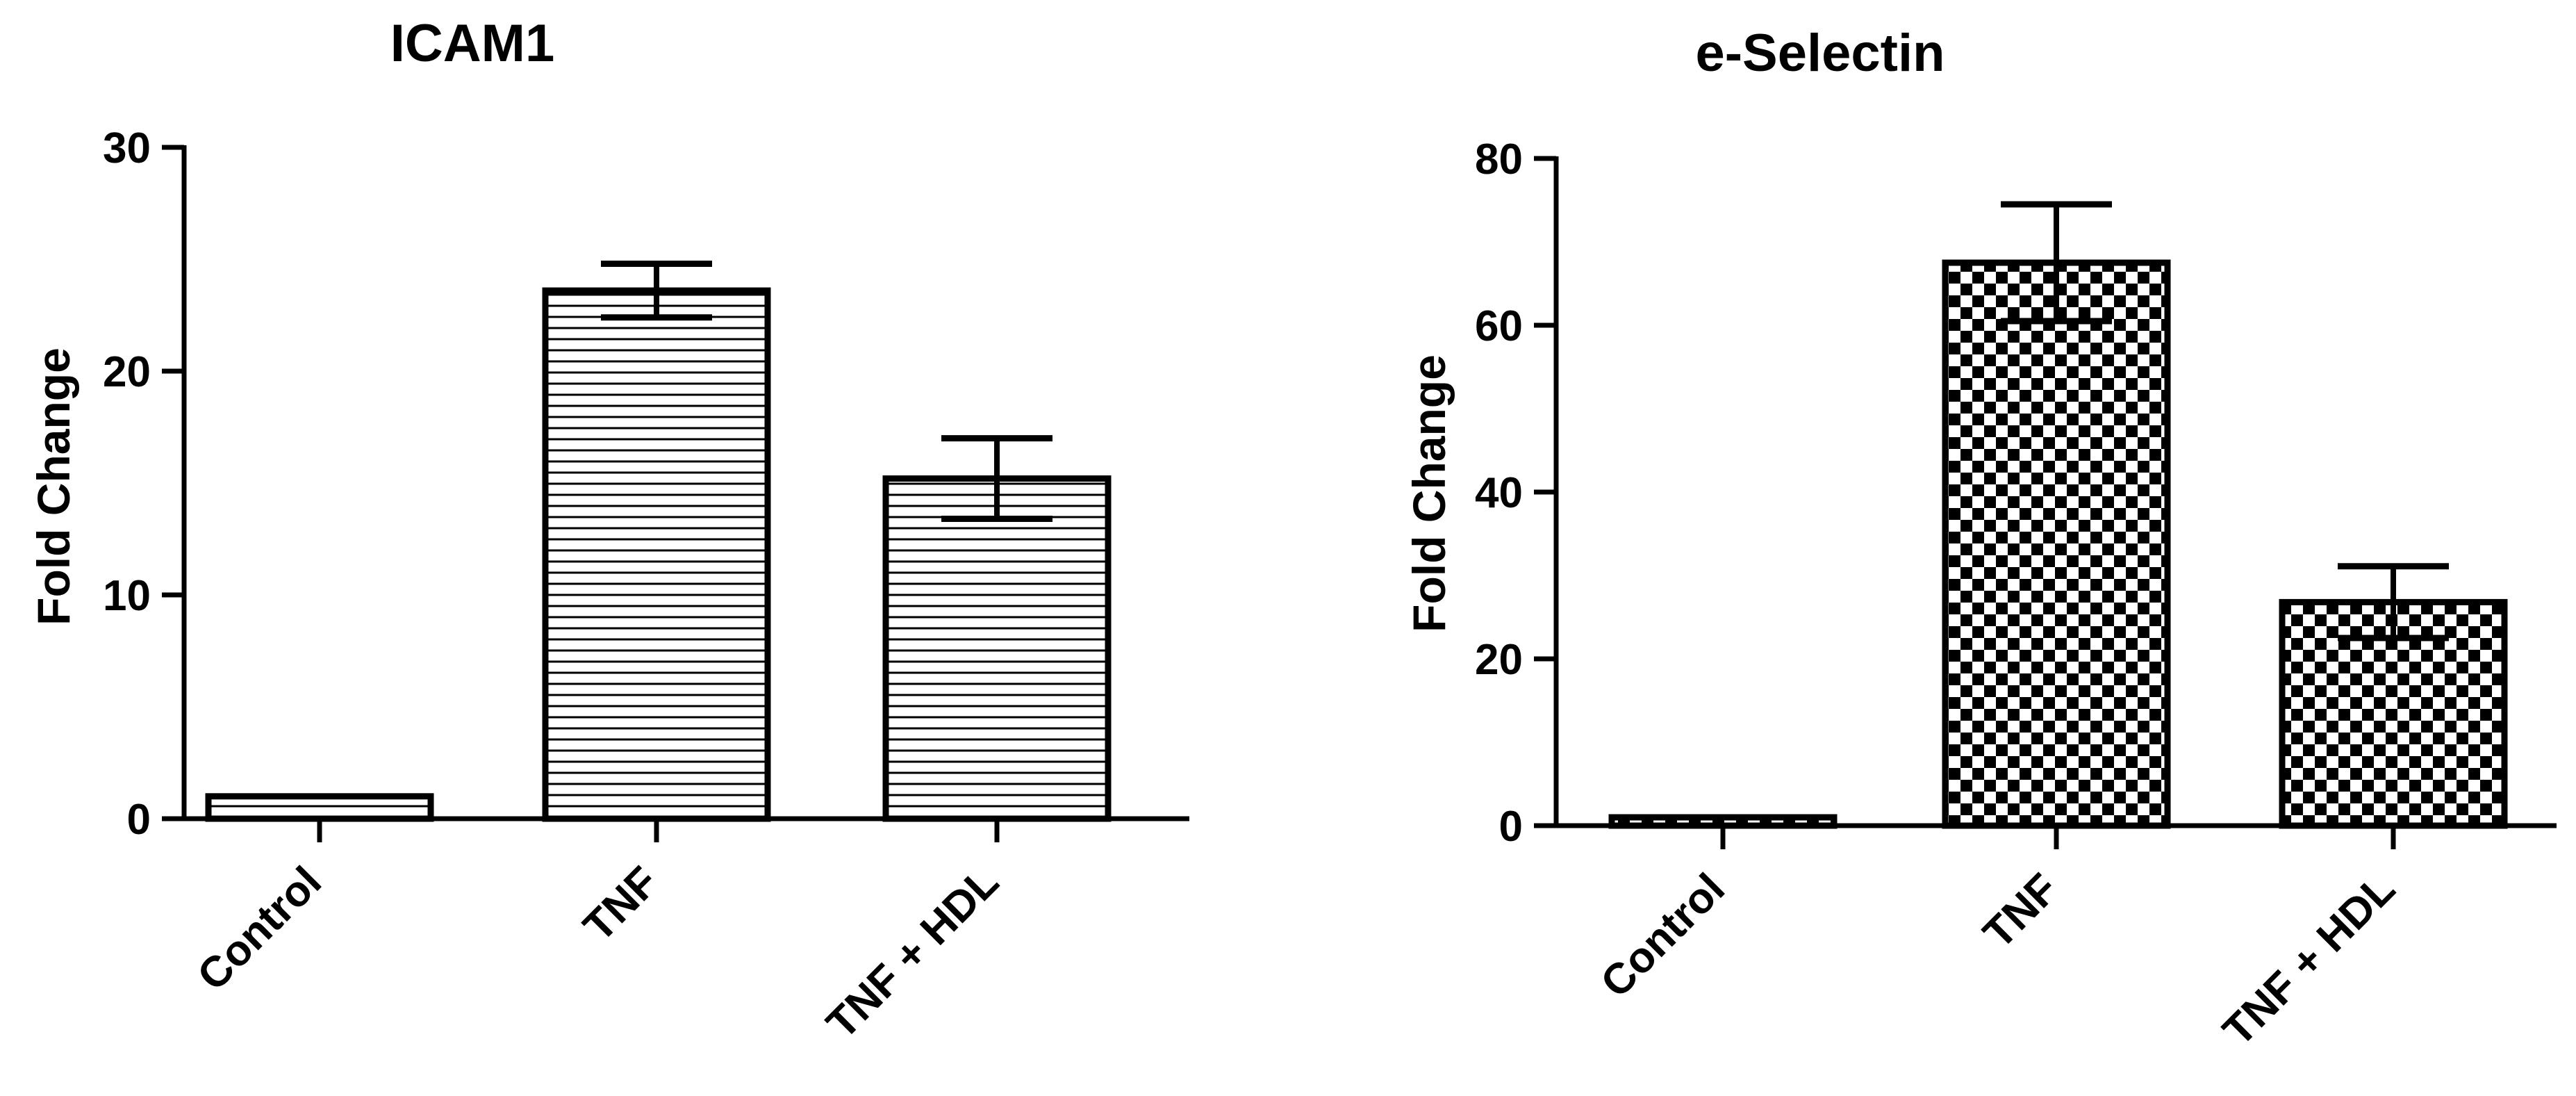  What do you see at coordinates (127, 148) in the screenshot?
I see `y-tick-label: 30` at bounding box center [127, 148].